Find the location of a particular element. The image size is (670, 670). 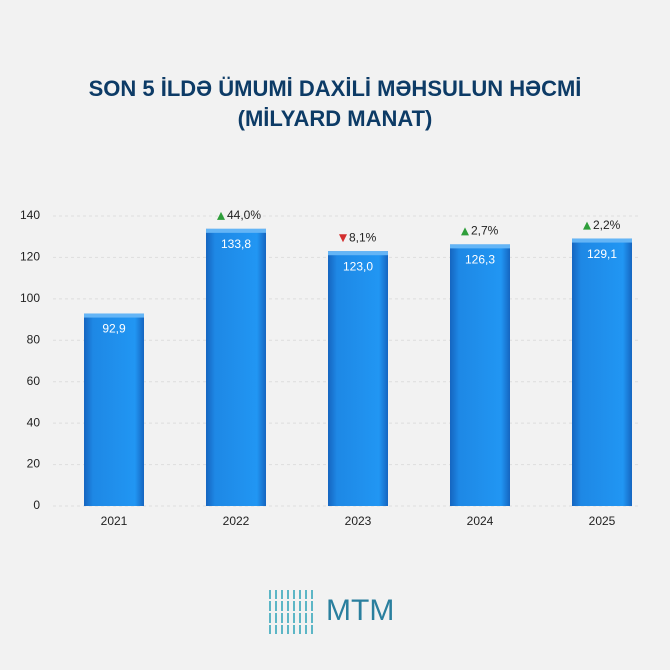

y-tick-label: 120 is located at coordinates (30, 257).